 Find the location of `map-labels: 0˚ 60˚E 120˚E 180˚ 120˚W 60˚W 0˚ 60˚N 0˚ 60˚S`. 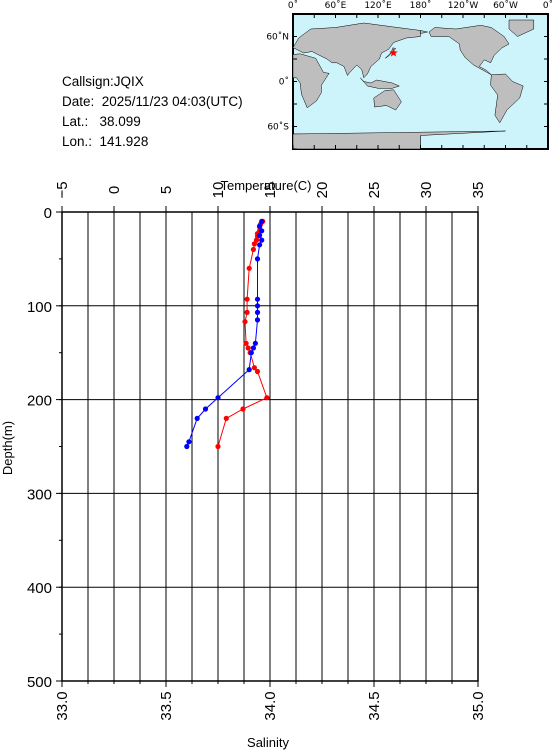

map-labels: 0˚ 60˚E 120˚E 180˚ 120˚W 60˚W 0˚ 60˚N 0˚ 60˚S is located at coordinates (409, 66).